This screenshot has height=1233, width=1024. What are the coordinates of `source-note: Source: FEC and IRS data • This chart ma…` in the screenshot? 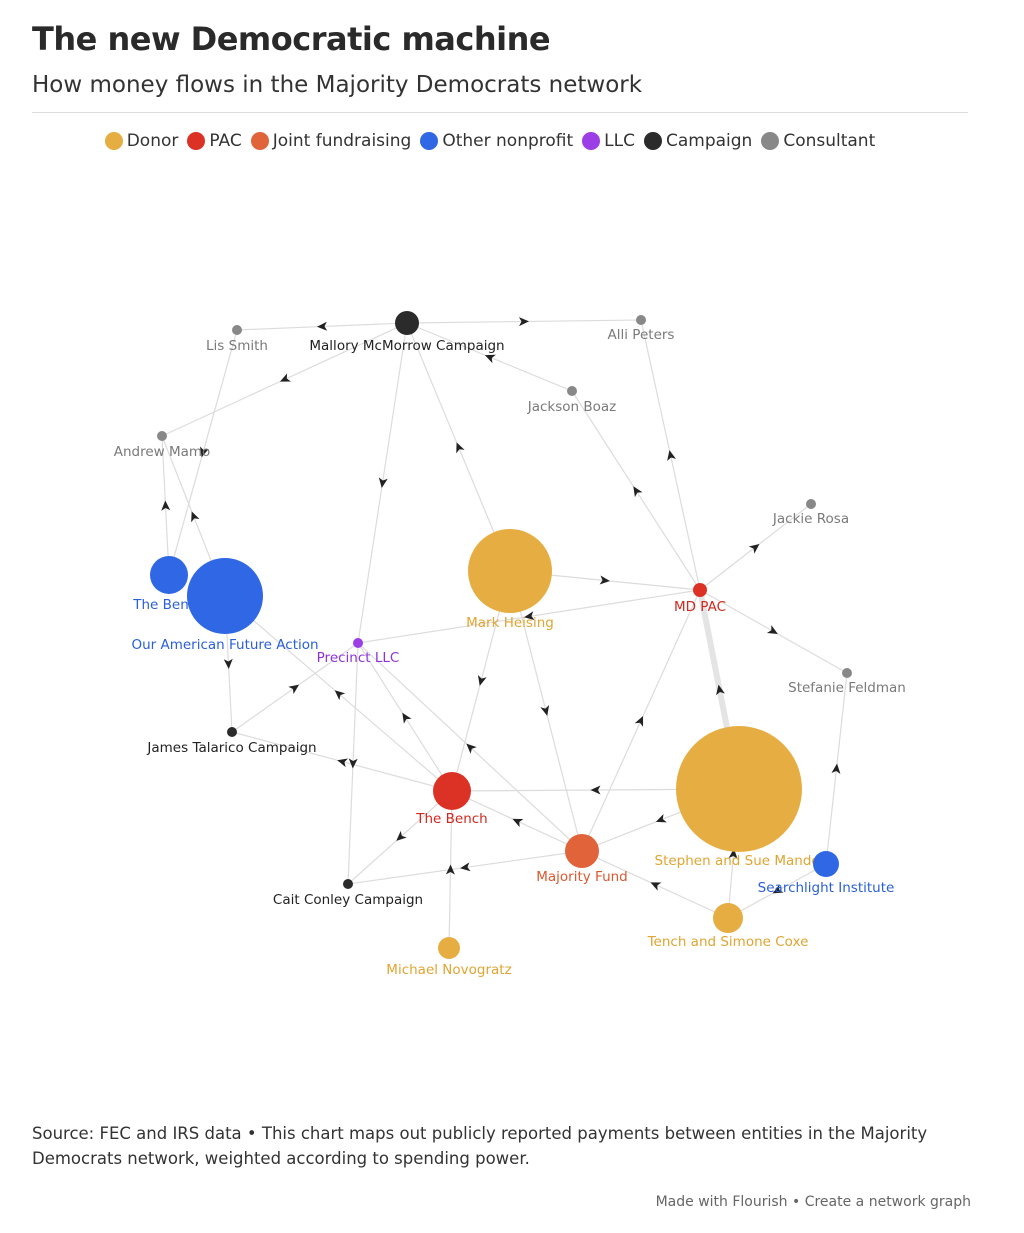 It's located at (480, 1146).